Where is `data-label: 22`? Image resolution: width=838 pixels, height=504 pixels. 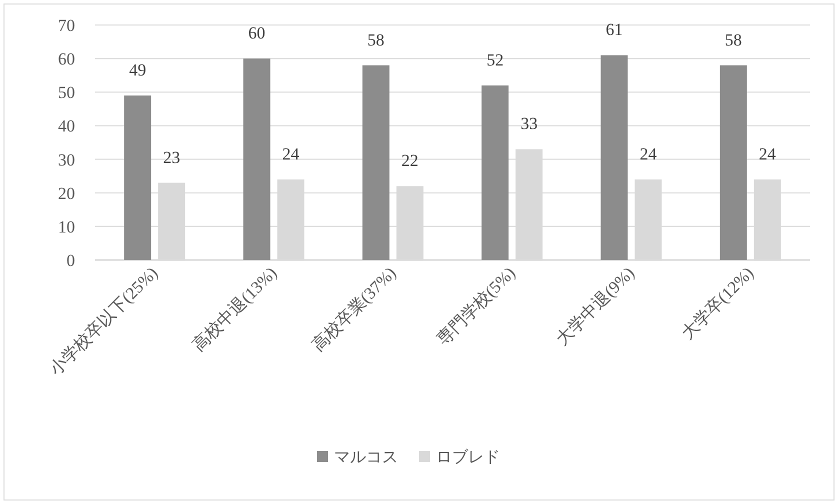 data-label: 22 is located at coordinates (409, 160).